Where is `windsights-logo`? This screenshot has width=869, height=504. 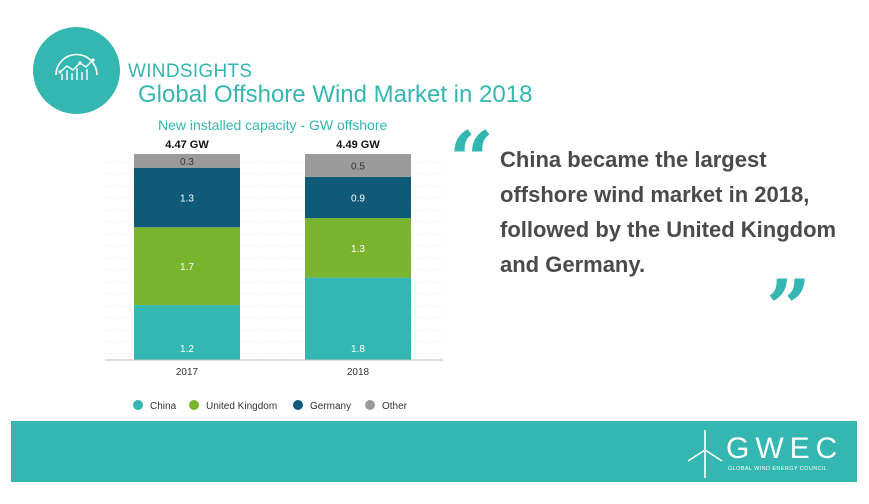 windsights-logo is located at coordinates (76, 70).